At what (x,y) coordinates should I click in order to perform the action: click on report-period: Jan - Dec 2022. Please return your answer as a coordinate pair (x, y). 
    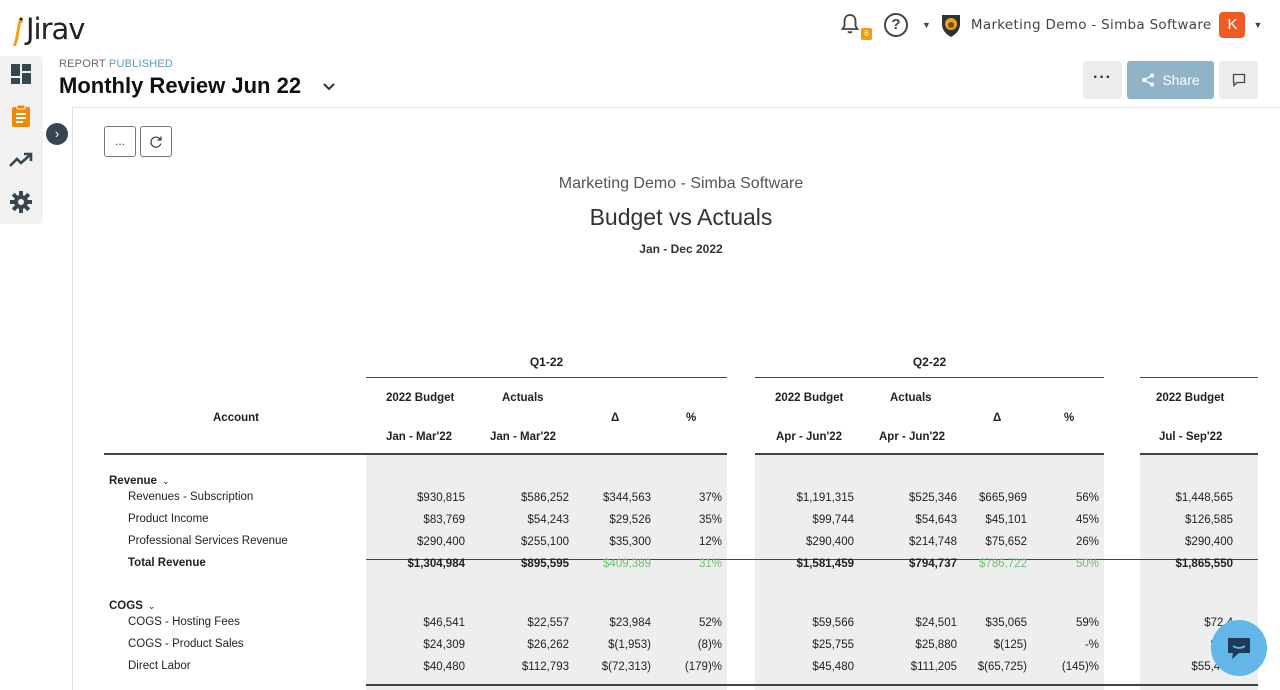
    Looking at the image, I should click on (681, 249).